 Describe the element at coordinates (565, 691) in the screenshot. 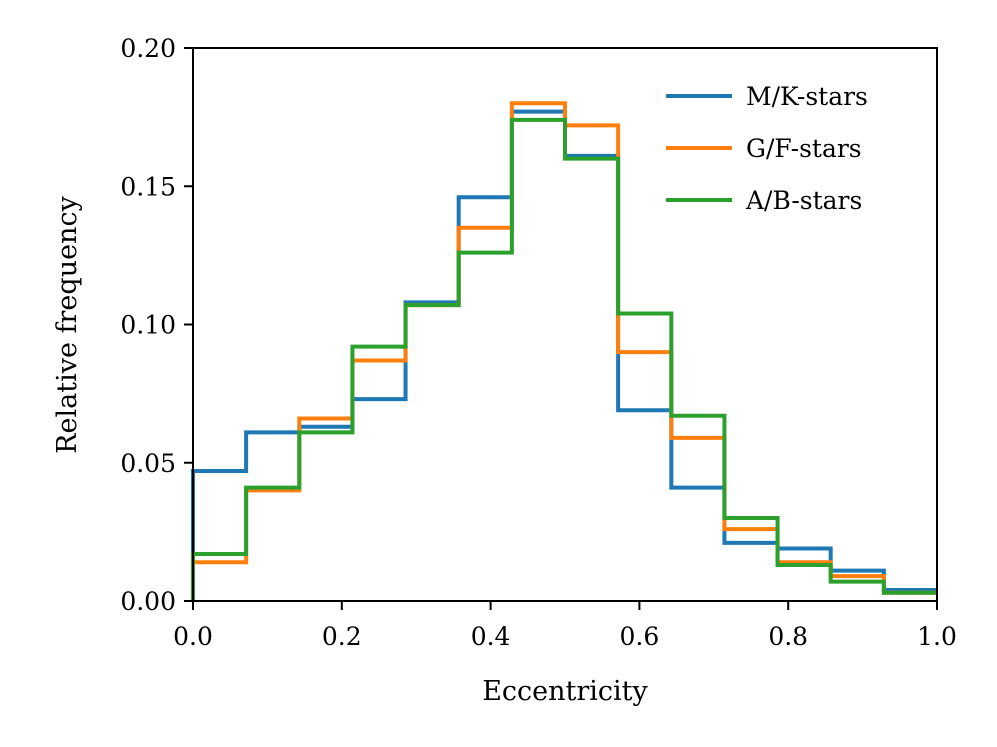

I see `x-axis-label: Eccentricity` at that location.